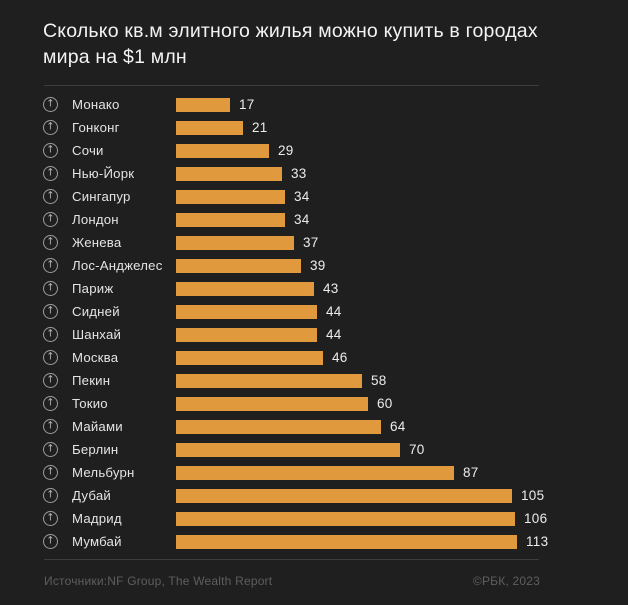 This screenshot has height=605, width=628. Describe the element at coordinates (91, 495) in the screenshot. I see `row-label: Дубай` at that location.